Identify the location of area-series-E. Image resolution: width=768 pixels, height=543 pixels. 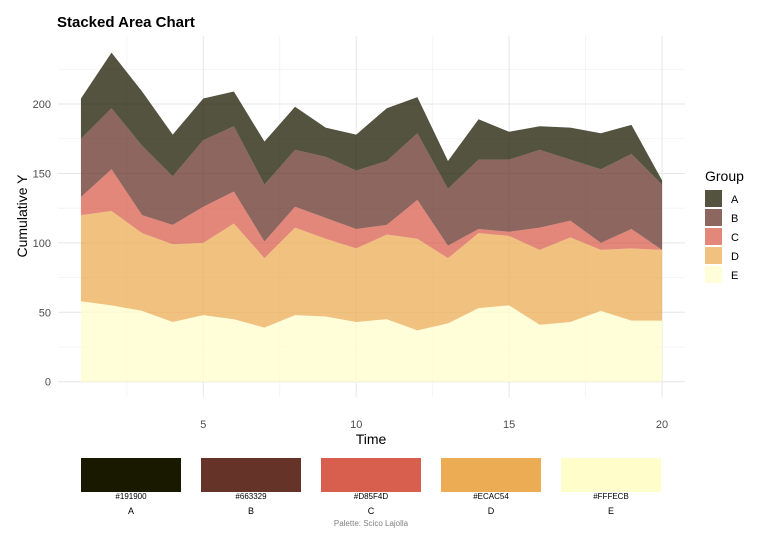
(371, 341).